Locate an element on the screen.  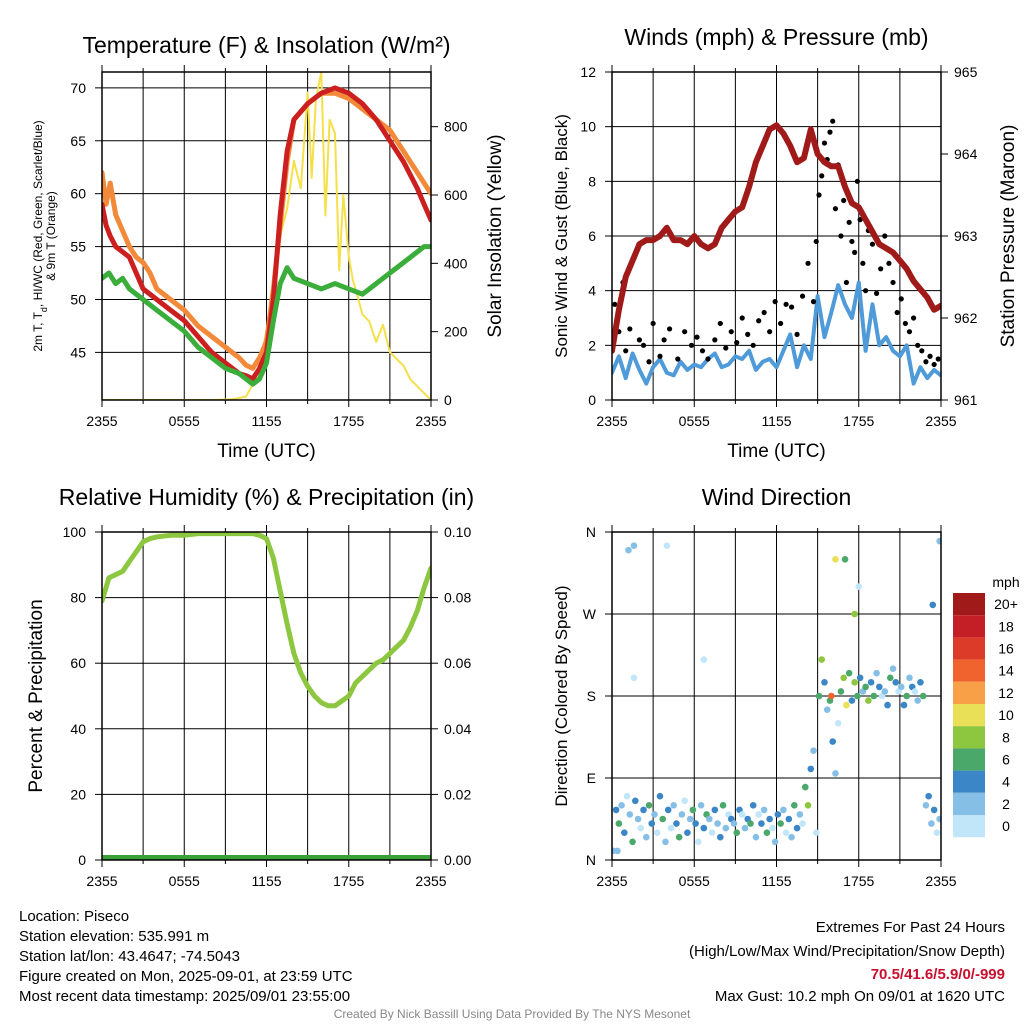
y2-axis-label: Solar Insolation (Yellow) is located at coordinates (495, 235).